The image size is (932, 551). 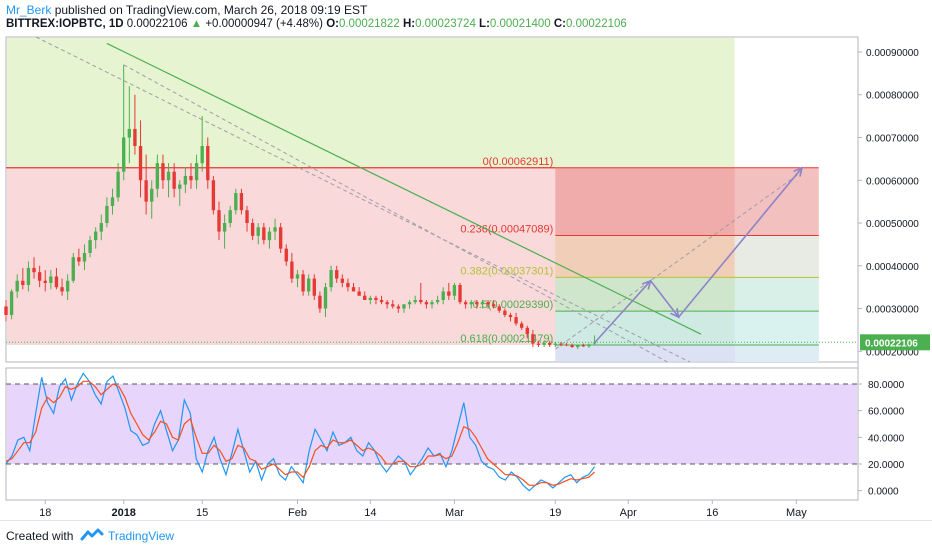 I want to click on high-value: 0.00023724, so click(x=445, y=24).